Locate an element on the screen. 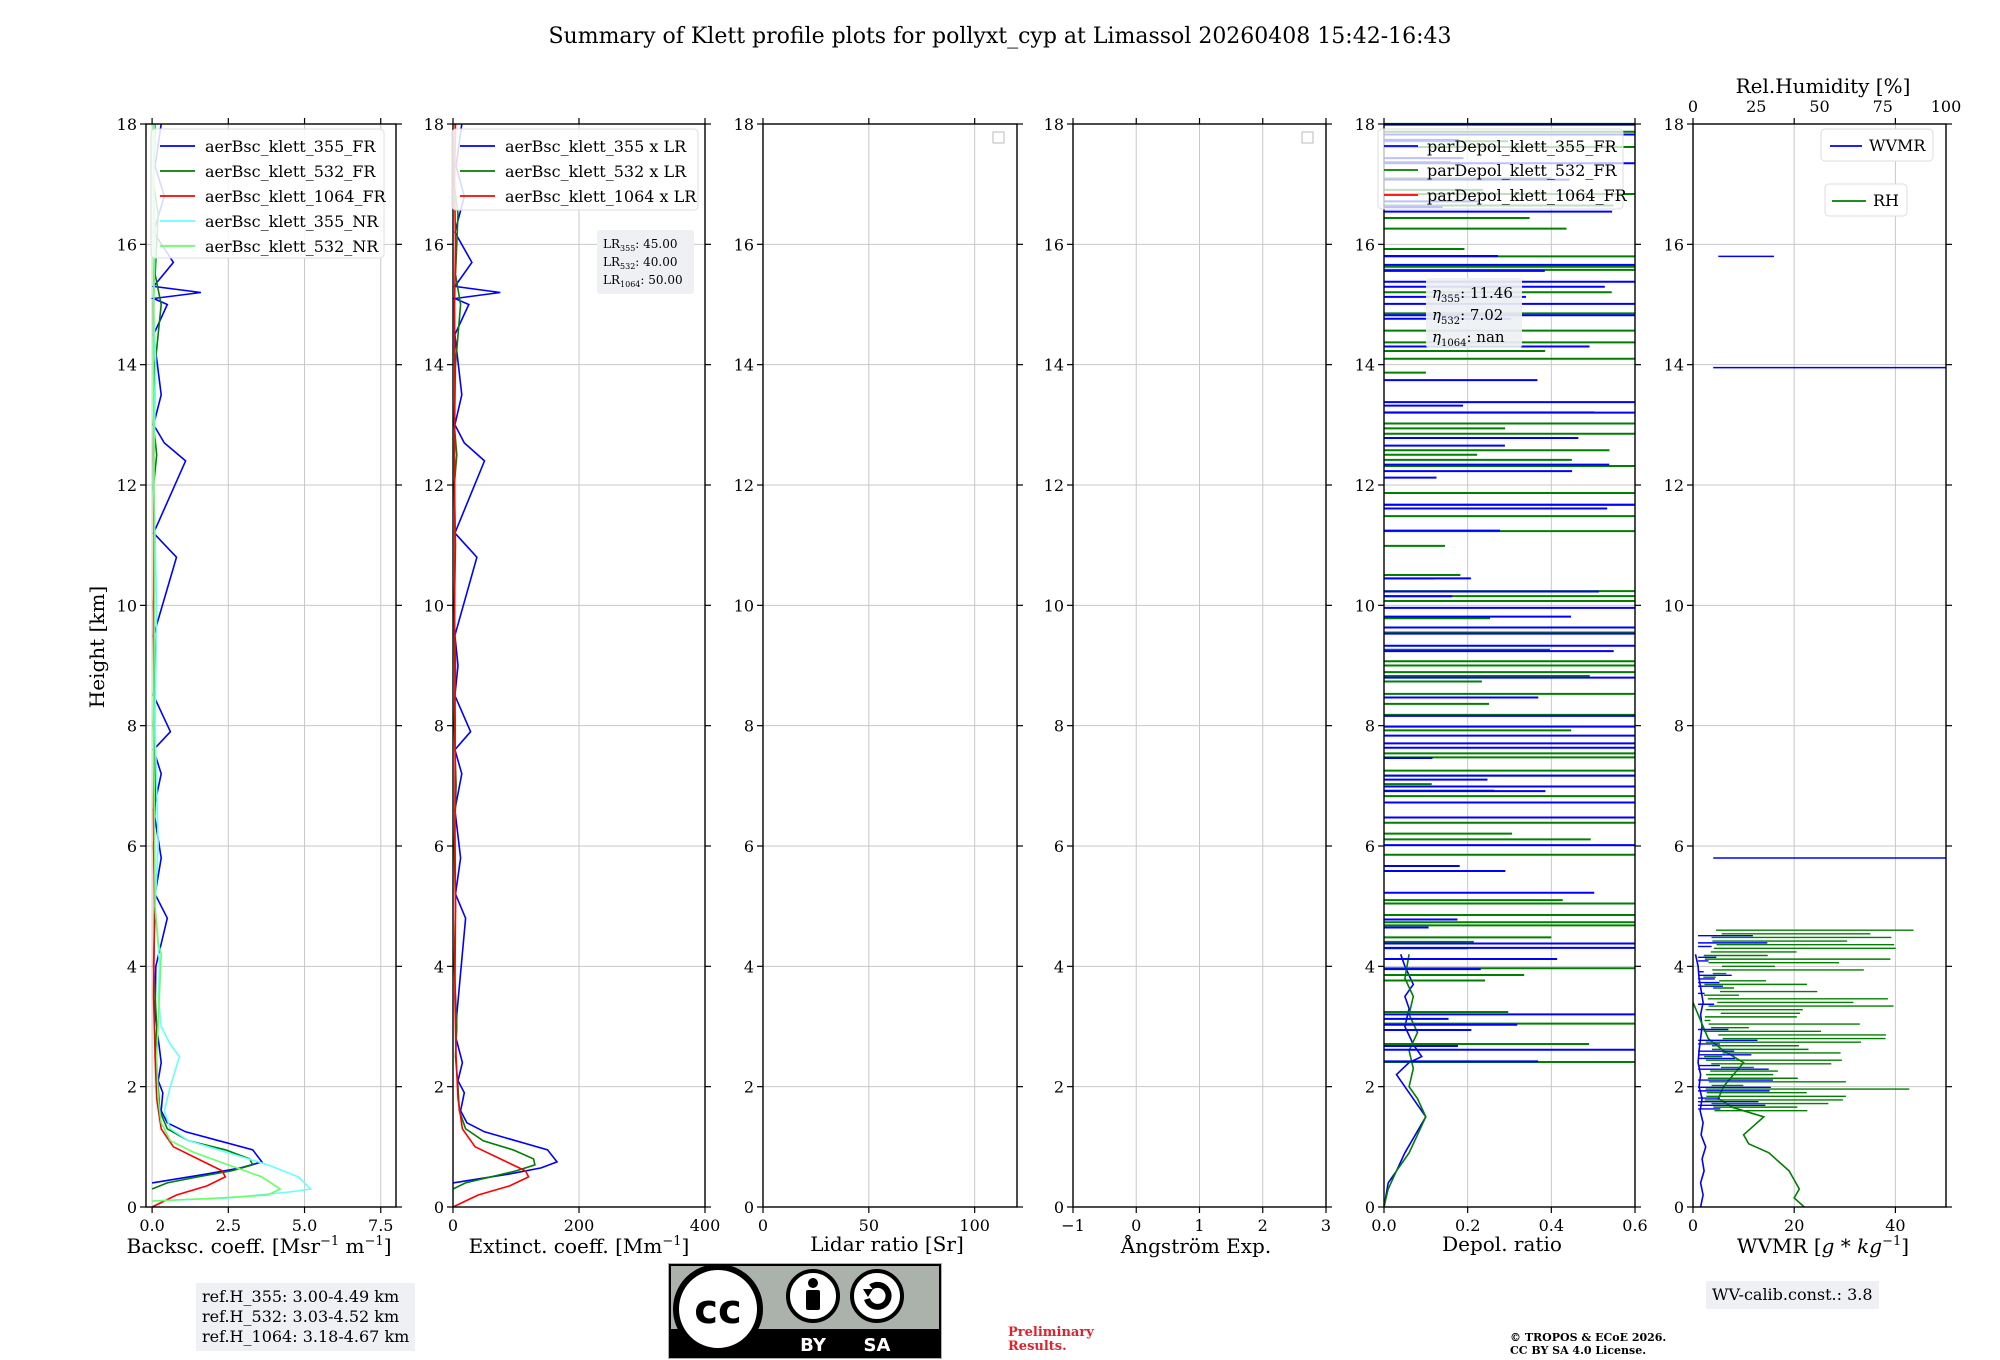 The width and height of the screenshot is (2000, 1360). ytick-label-depol-9: 18 is located at coordinates (1365, 124).